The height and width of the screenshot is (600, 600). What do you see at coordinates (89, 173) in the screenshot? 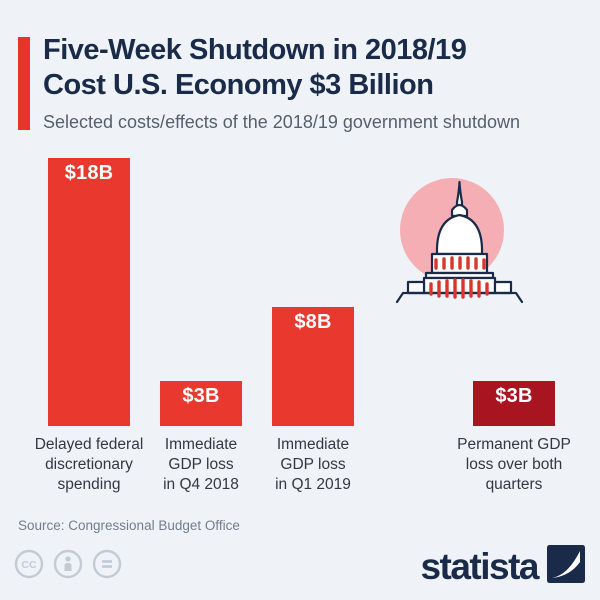
I see `bar-value-label: $18B` at bounding box center [89, 173].